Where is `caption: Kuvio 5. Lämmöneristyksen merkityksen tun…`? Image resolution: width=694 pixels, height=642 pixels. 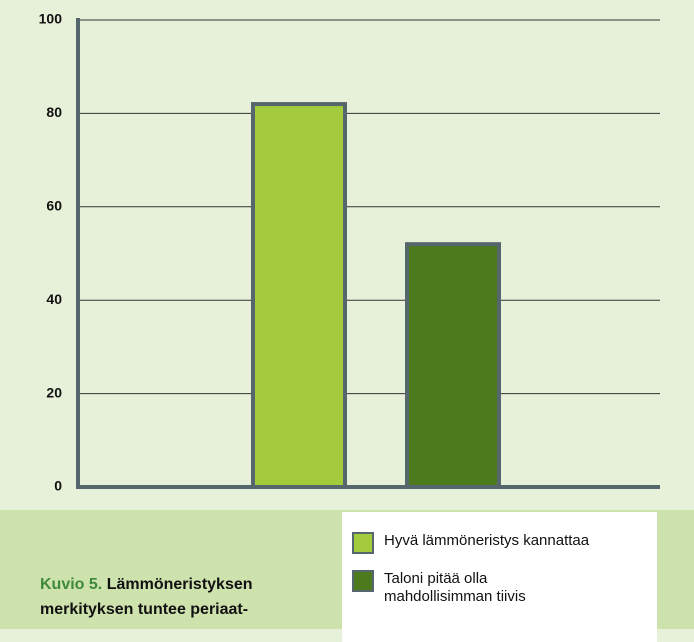 caption: Kuvio 5. Lämmöneristyksen merkityksen tun… is located at coordinates (146, 597).